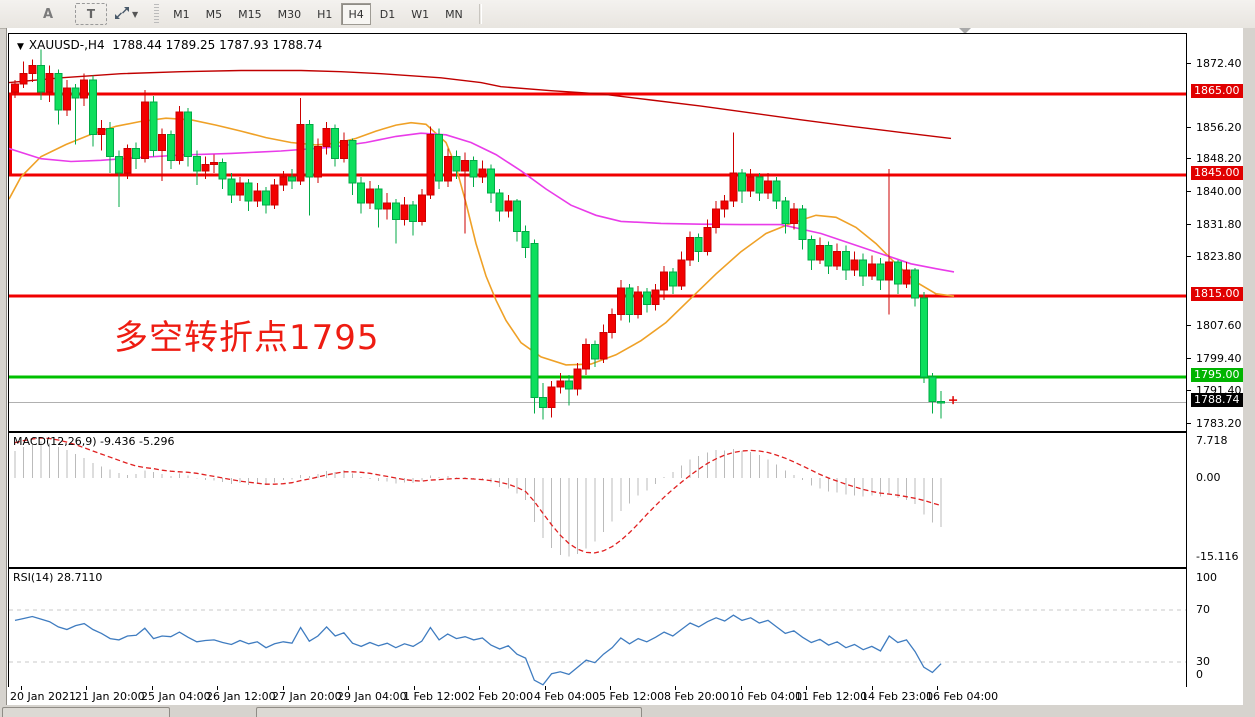 The width and height of the screenshot is (1255, 717). What do you see at coordinates (110, 696) in the screenshot?
I see `time-label: 21 Jan 20:00` at bounding box center [110, 696].